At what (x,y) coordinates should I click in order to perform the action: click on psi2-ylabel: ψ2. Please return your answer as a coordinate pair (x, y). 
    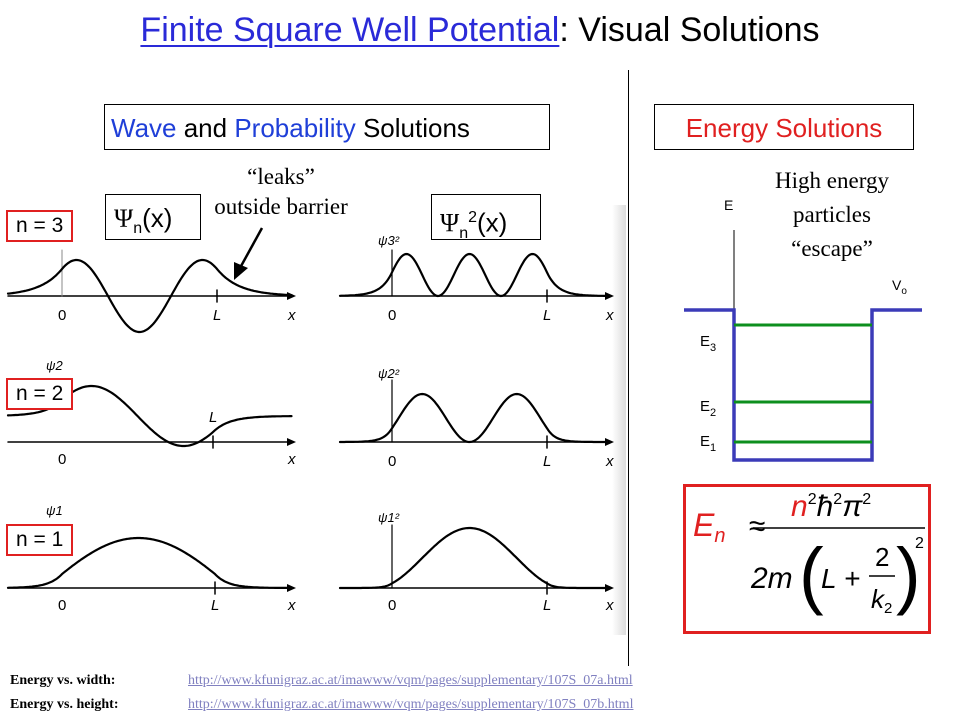
    Looking at the image, I should click on (54, 365).